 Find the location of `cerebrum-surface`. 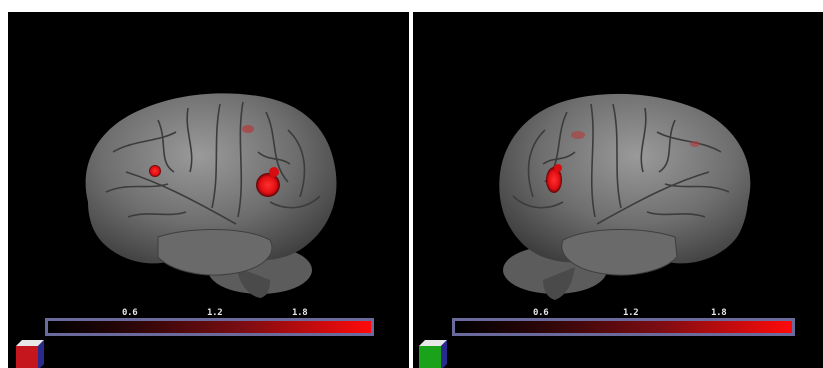

cerebrum-surface is located at coordinates (625, 182).